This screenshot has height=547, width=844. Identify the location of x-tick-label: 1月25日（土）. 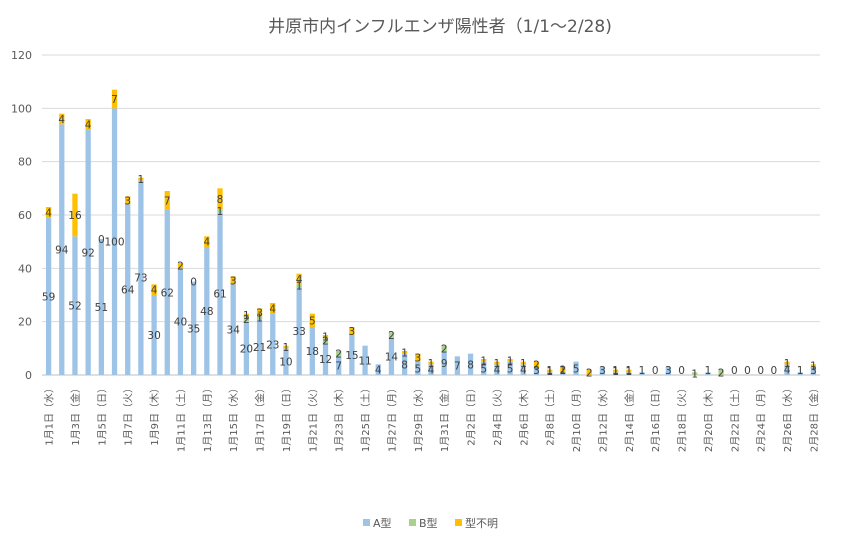
(365, 417).